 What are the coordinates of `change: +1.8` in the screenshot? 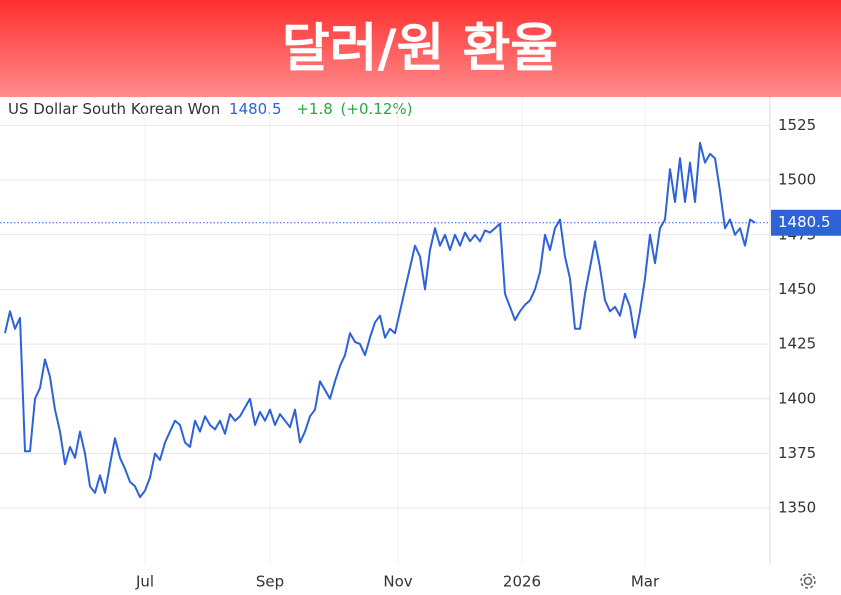 It's located at (314, 109).